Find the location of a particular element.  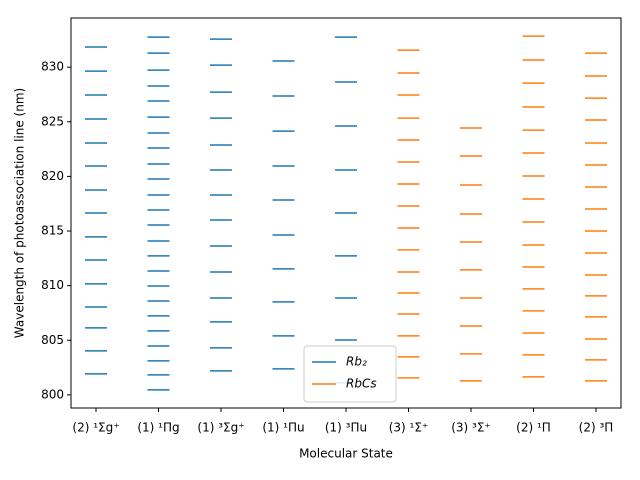

x-tick-label: (2) ³Π is located at coordinates (596, 428).